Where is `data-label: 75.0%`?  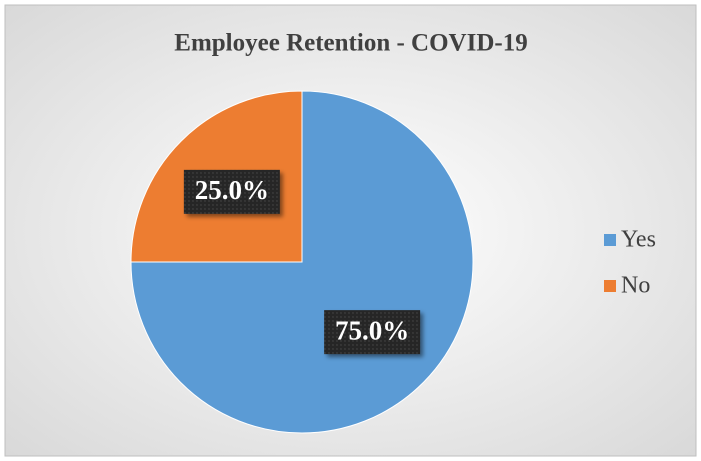
data-label: 75.0% is located at coordinates (372, 330).